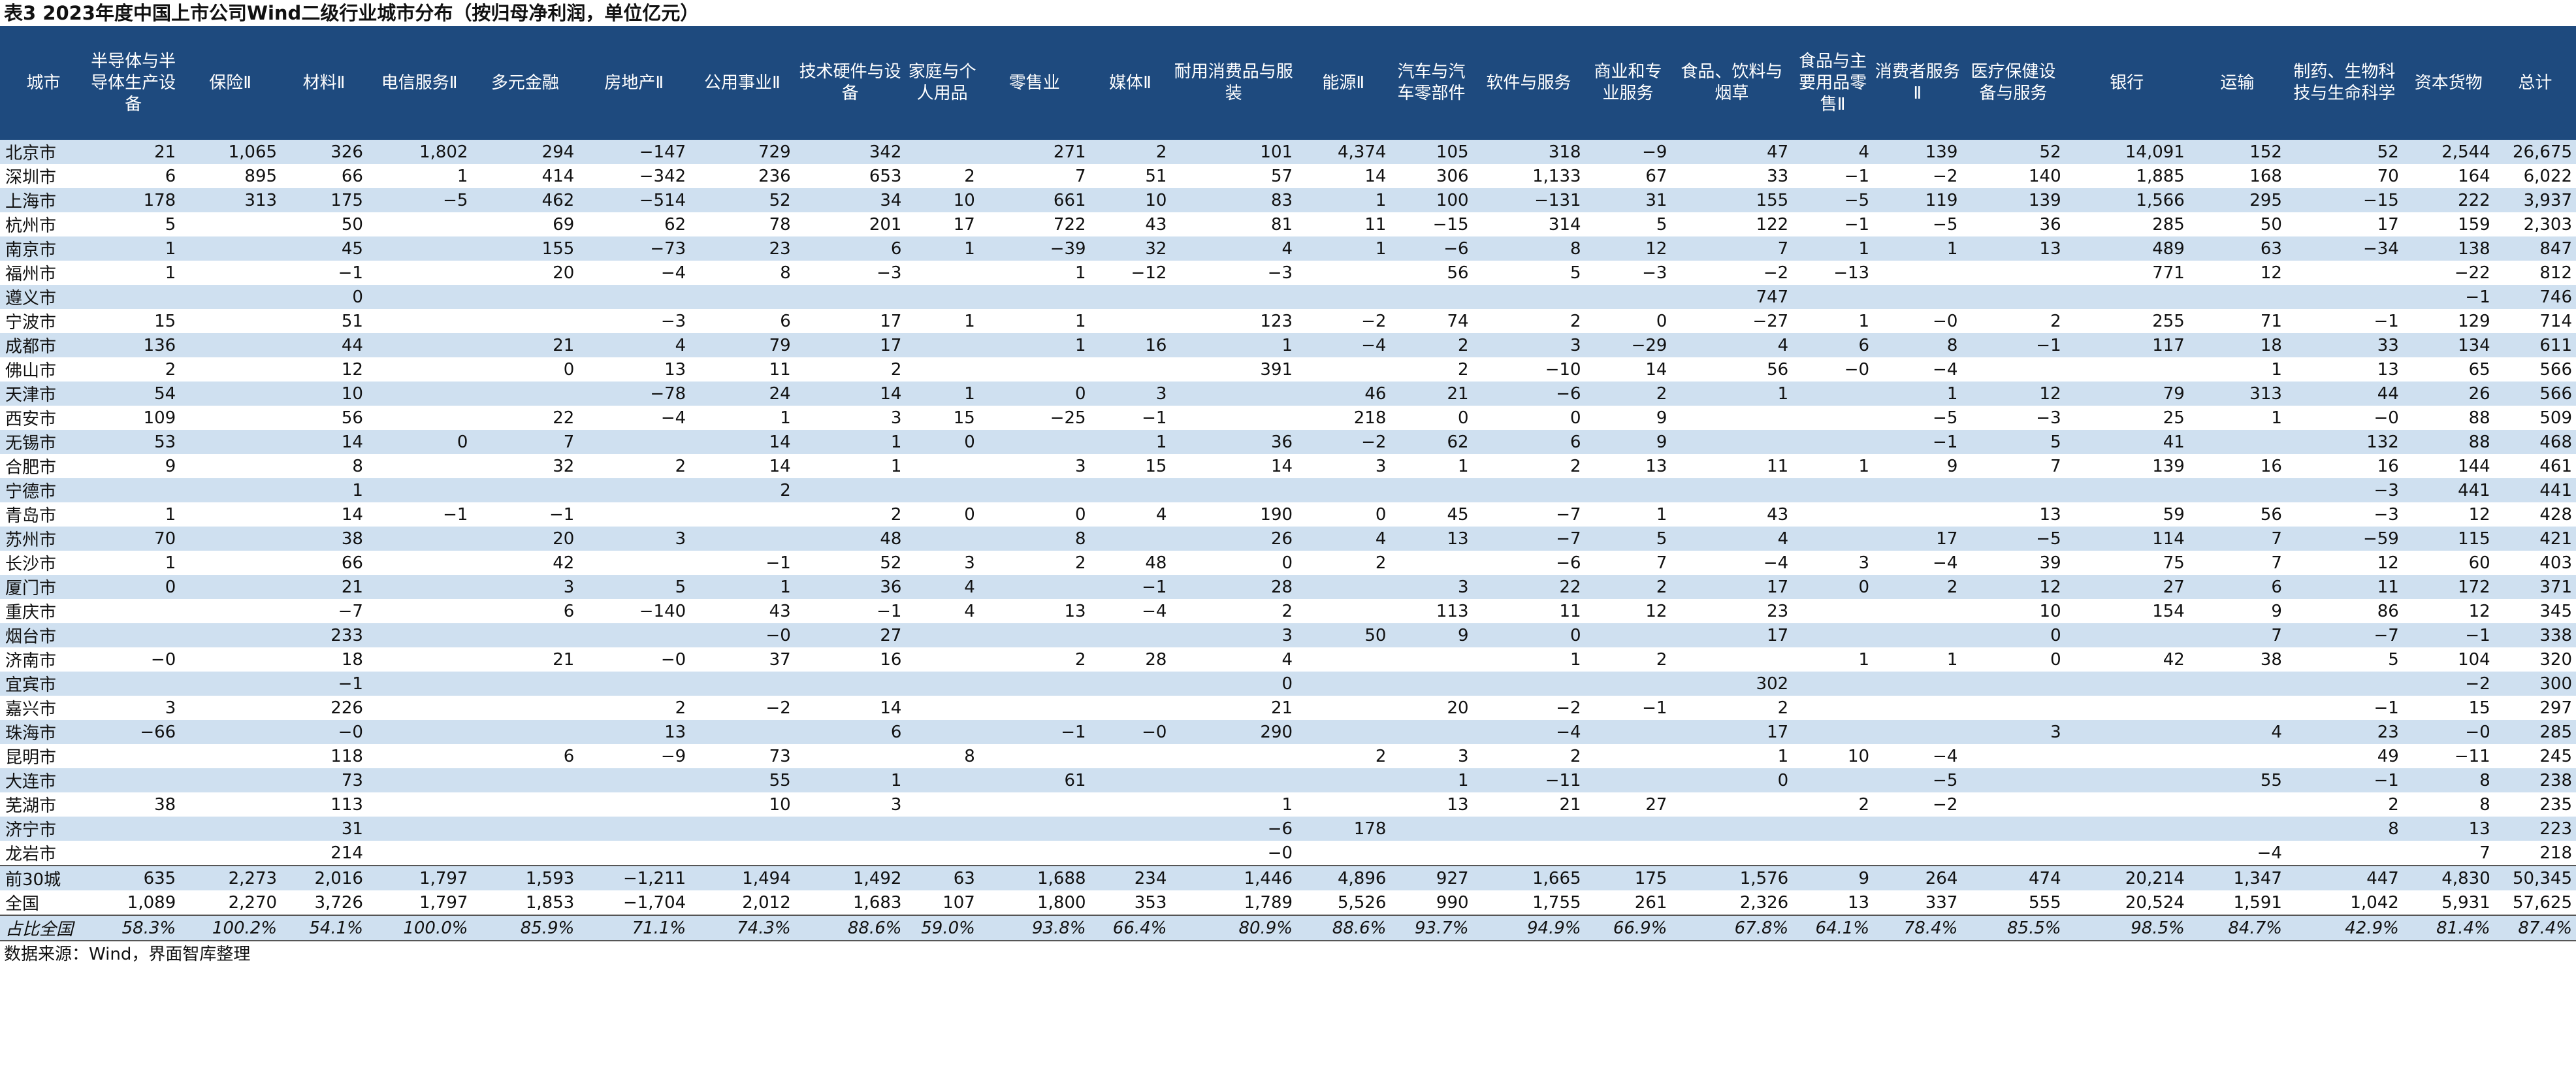 This screenshot has width=2576, height=1072. Describe the element at coordinates (877, 903) in the screenshot. I see `table-cell: 1,683` at that location.